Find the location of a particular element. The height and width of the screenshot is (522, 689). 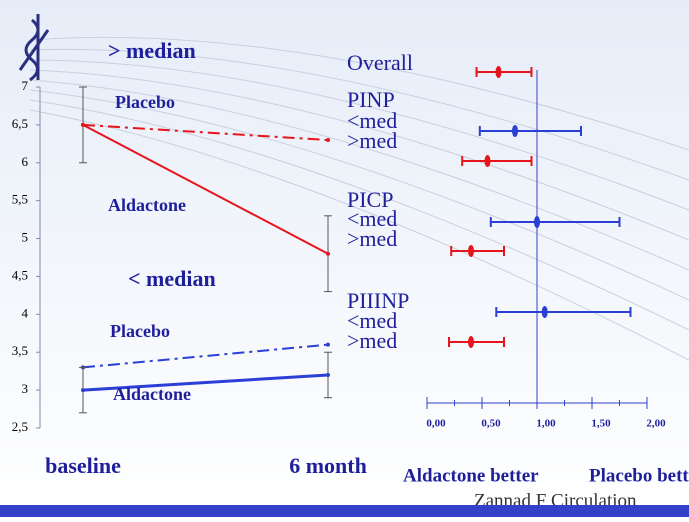

y-tick-label: 6,5 is located at coordinates (20, 123).